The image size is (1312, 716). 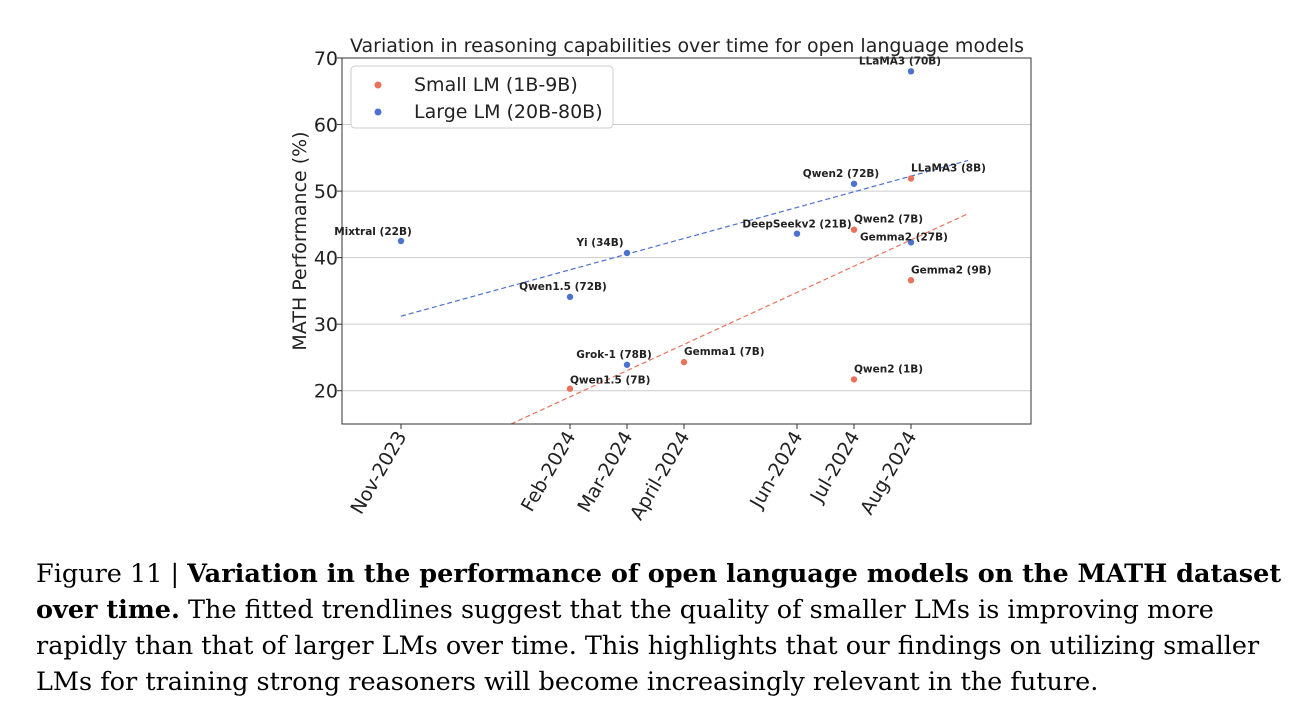 What do you see at coordinates (610, 381) in the screenshot?
I see `point-label: Qwen1.5 (7B)` at bounding box center [610, 381].